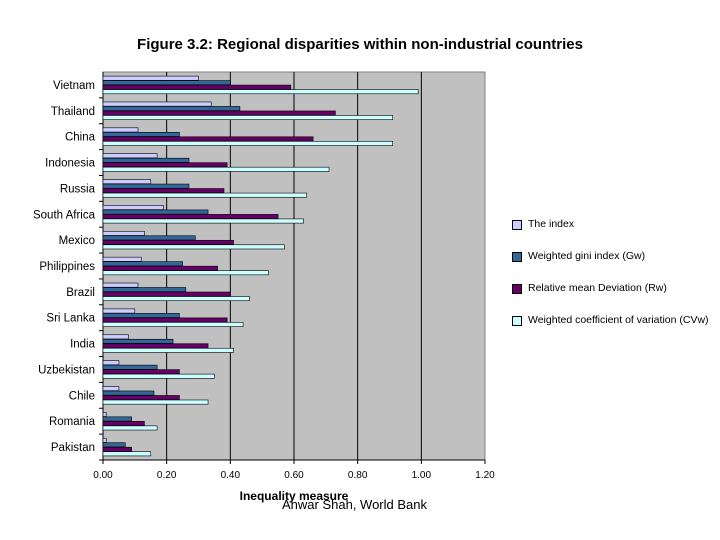  I want to click on legend-swatch-gini, so click(517, 257).